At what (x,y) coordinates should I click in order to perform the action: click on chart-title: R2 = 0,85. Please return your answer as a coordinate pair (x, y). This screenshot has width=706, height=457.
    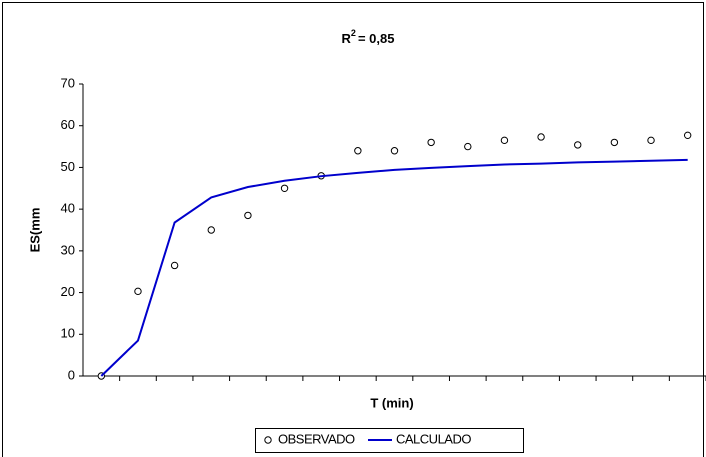
    Looking at the image, I should click on (368, 37).